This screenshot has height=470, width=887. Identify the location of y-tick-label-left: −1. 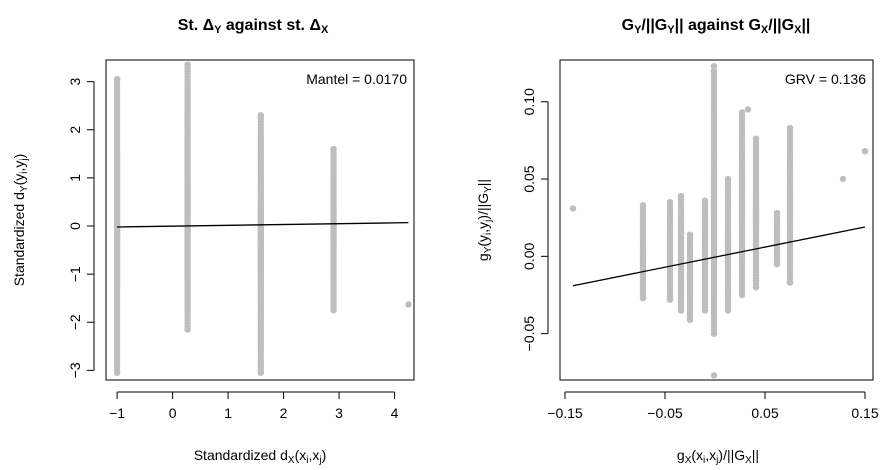
(75, 274).